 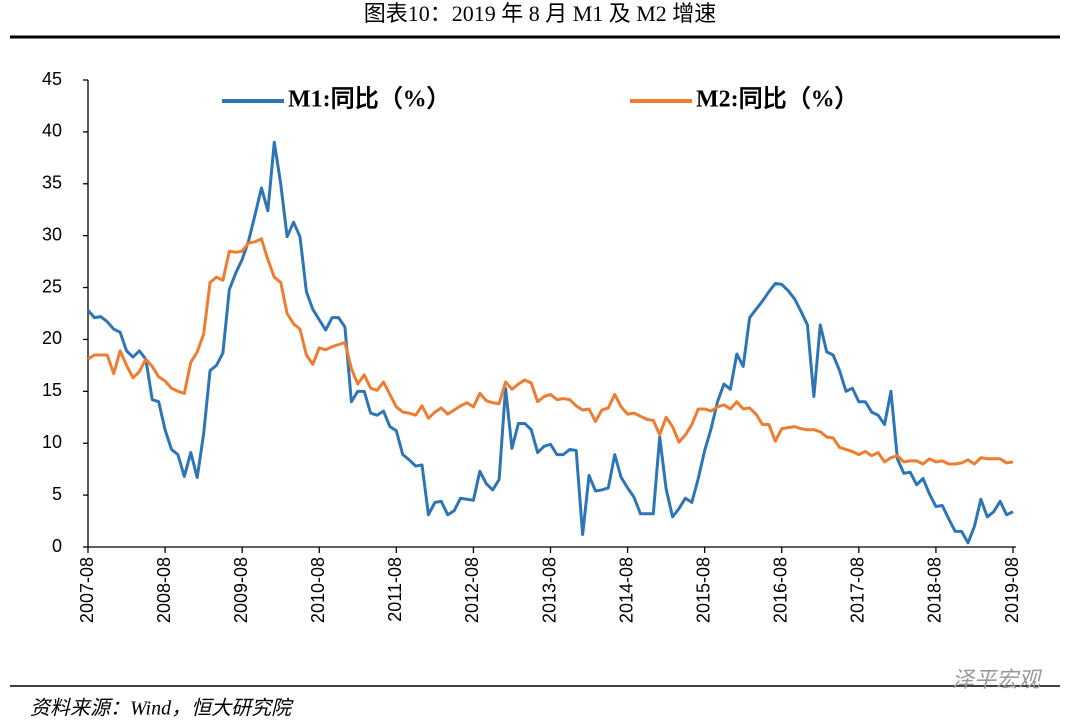 What do you see at coordinates (781, 590) in the screenshot?
I see `x-tick-label: 2016-08` at bounding box center [781, 590].